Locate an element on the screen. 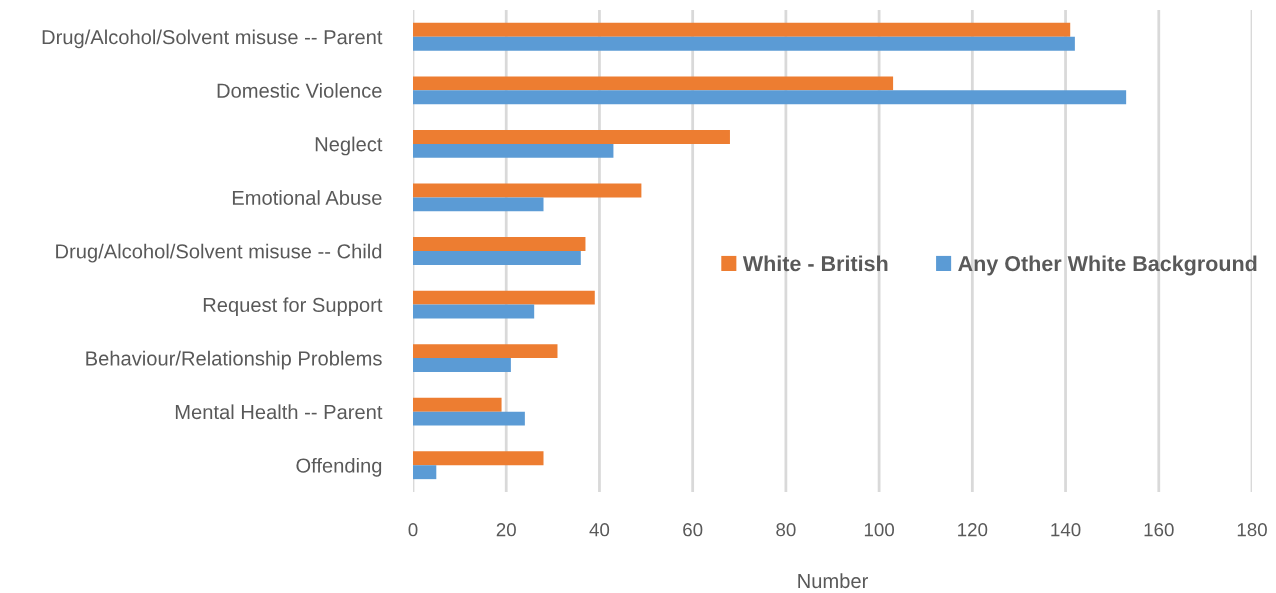 The height and width of the screenshot is (593, 1276). x-tick-label: 80 is located at coordinates (786, 530).